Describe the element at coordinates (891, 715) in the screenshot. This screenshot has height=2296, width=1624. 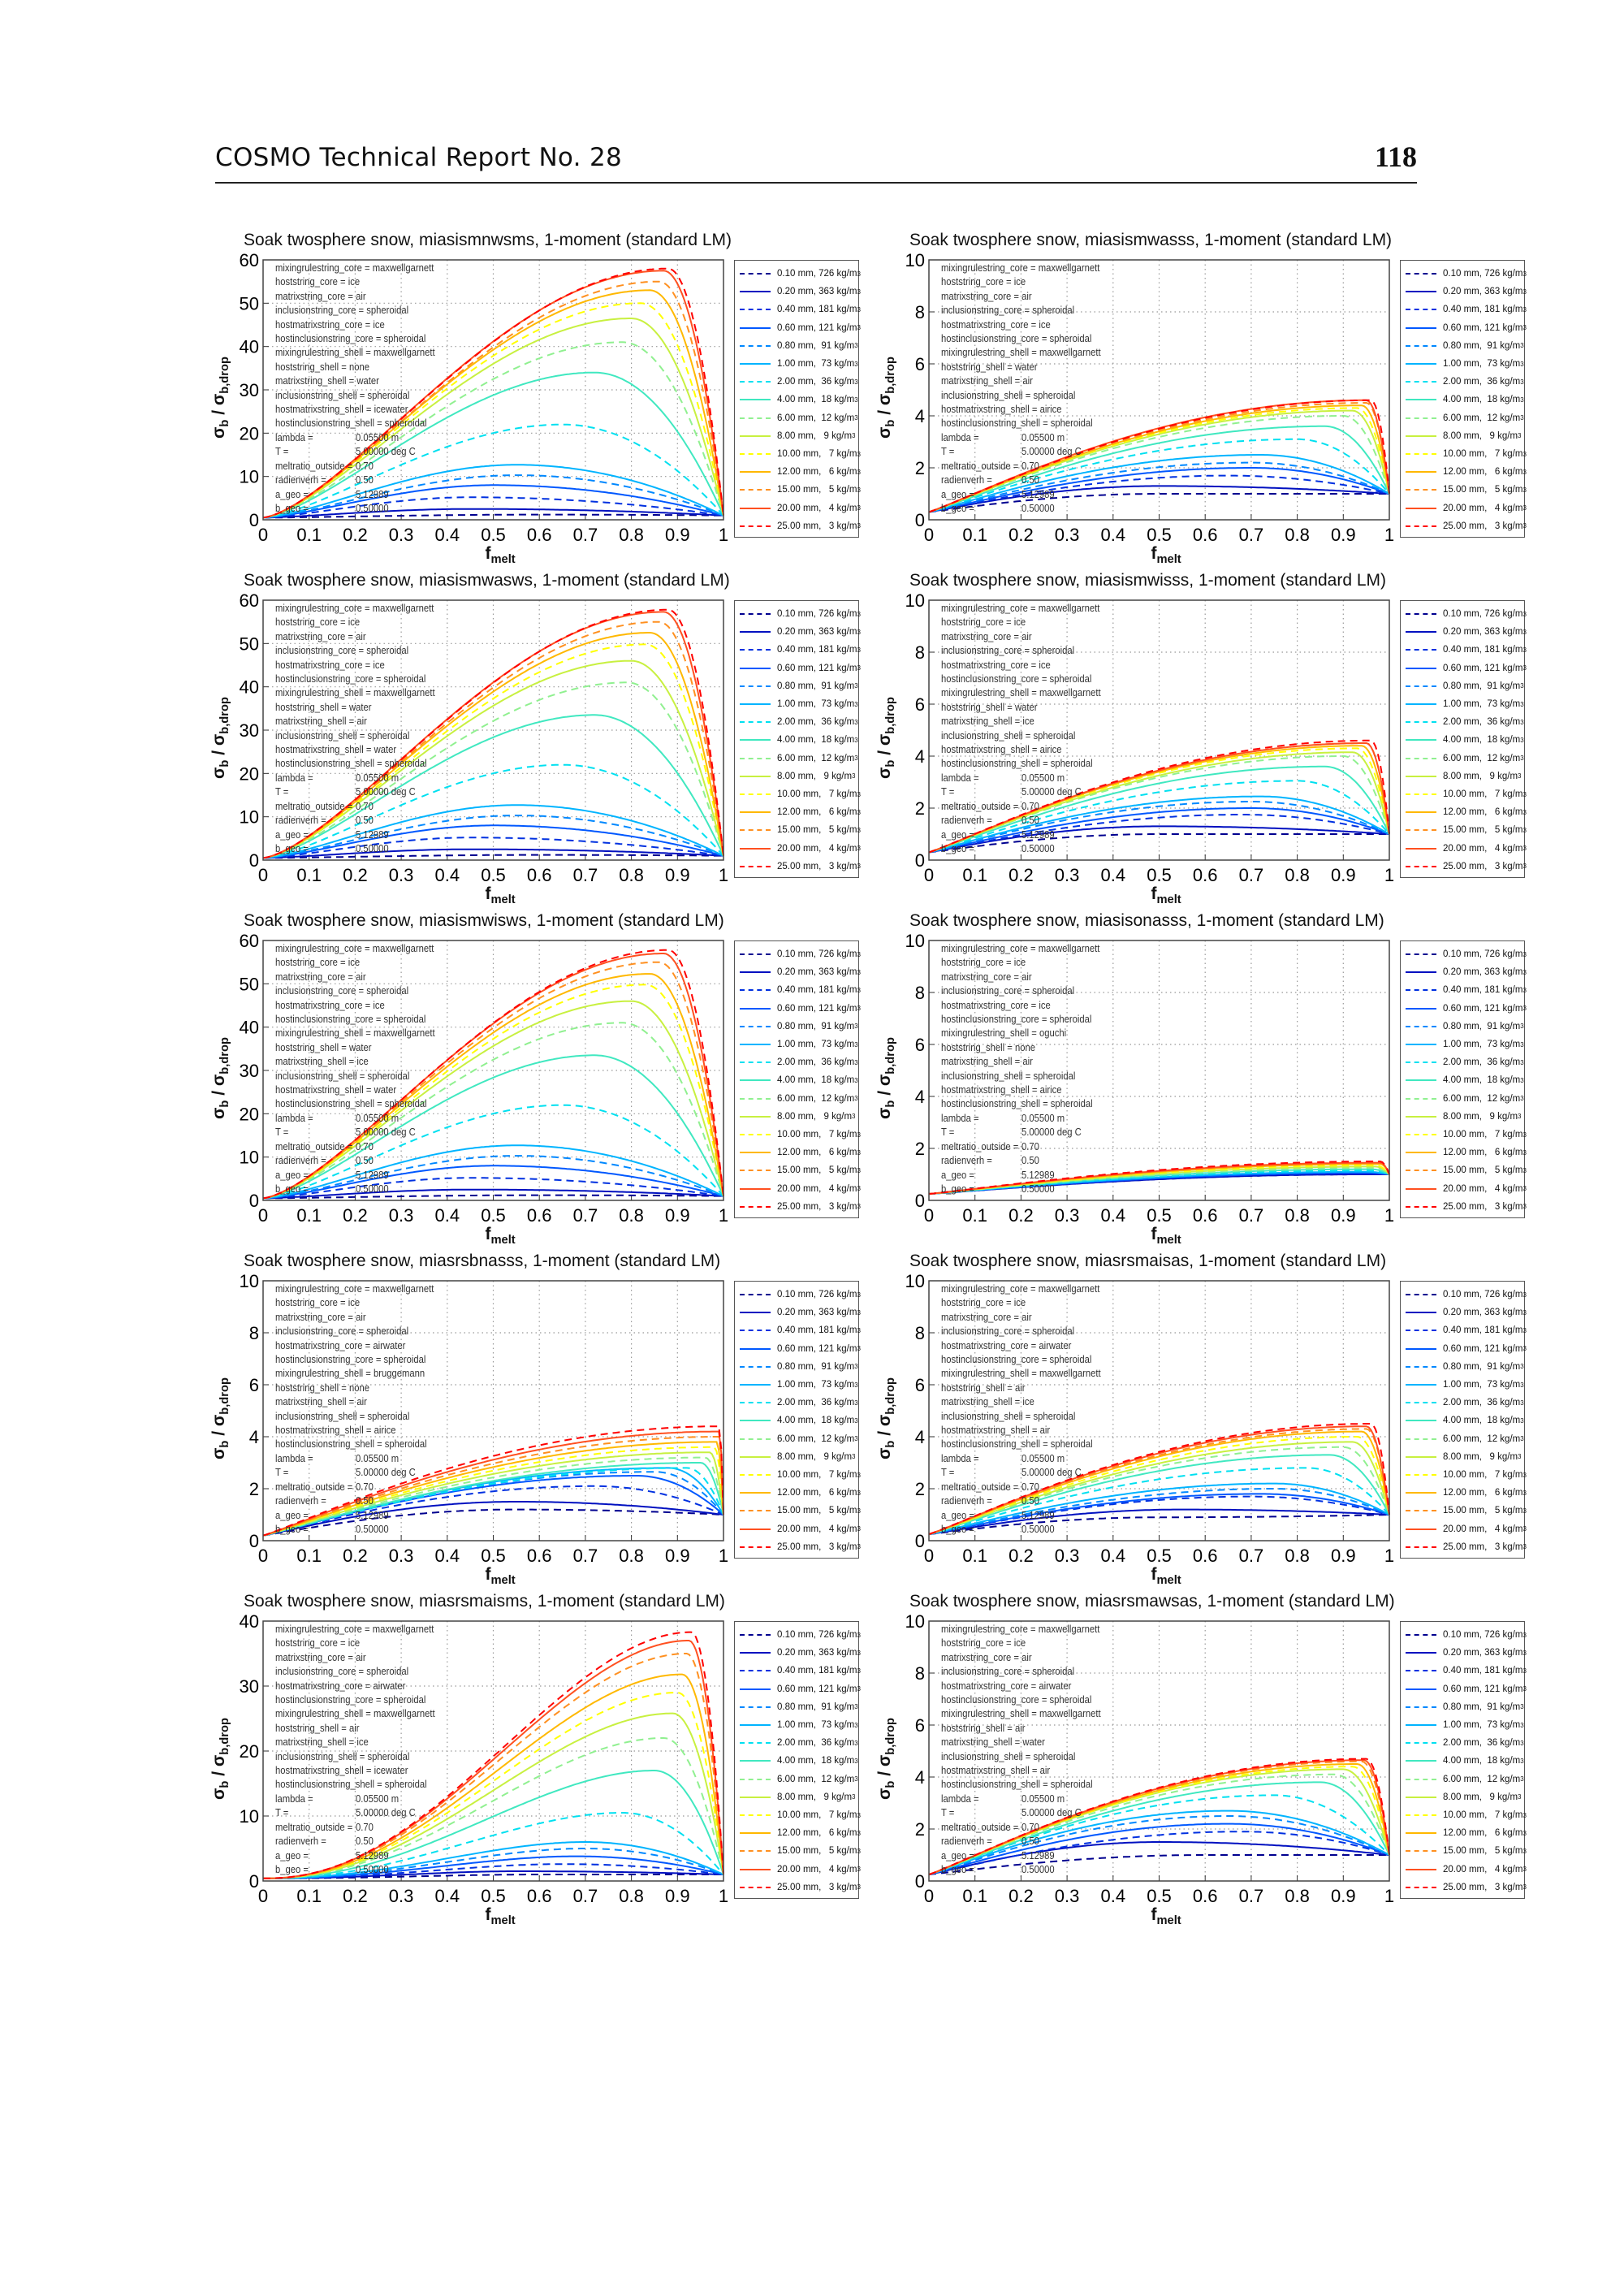
I see `y-label-sub: b,drop` at that location.